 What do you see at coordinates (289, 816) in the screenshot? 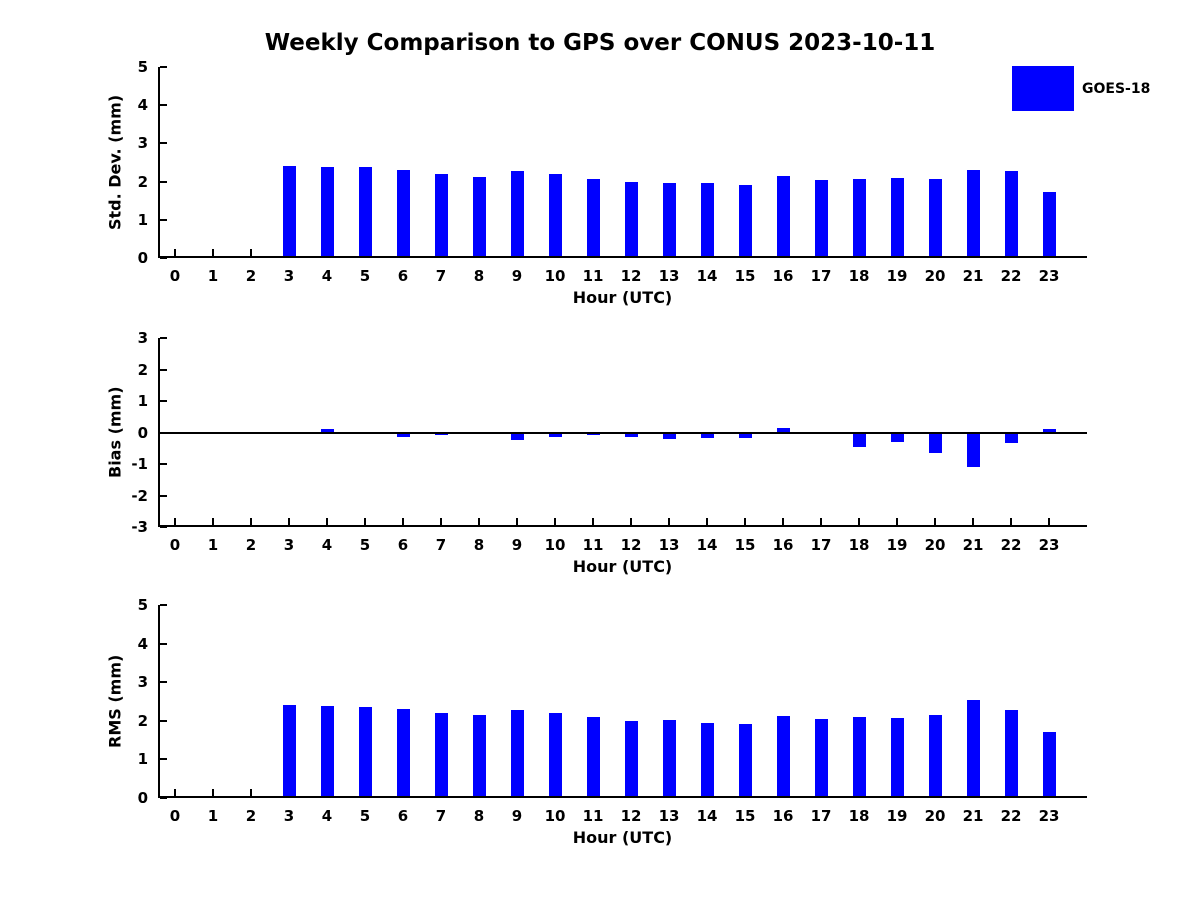
I see `x-tick-label: 3` at bounding box center [289, 816].